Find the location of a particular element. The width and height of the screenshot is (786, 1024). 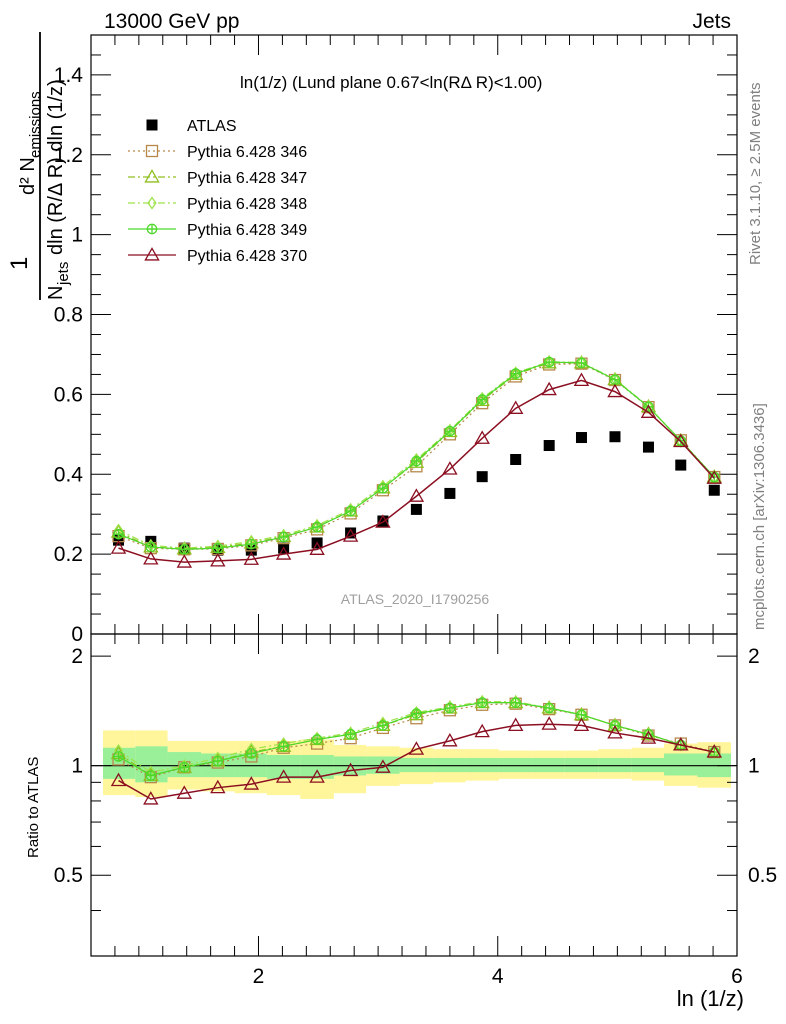

legend-marker-p348 is located at coordinates (152, 203).